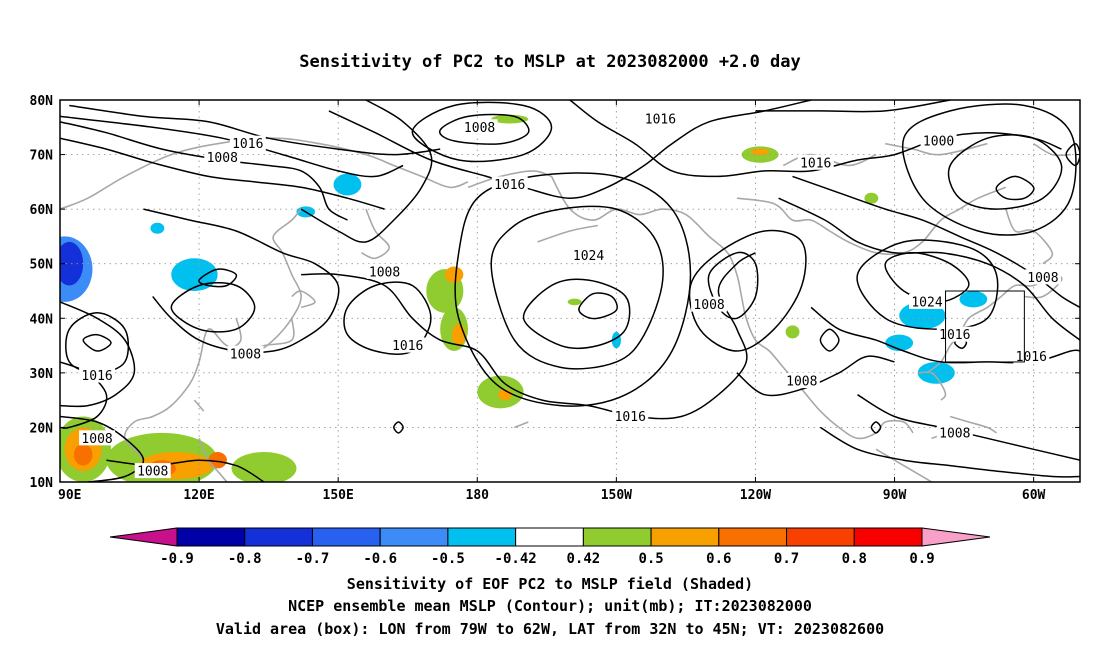 This screenshot has height=650, width=1100. What do you see at coordinates (926, 302) in the screenshot?
I see `contour-label-10: 1024` at bounding box center [926, 302].